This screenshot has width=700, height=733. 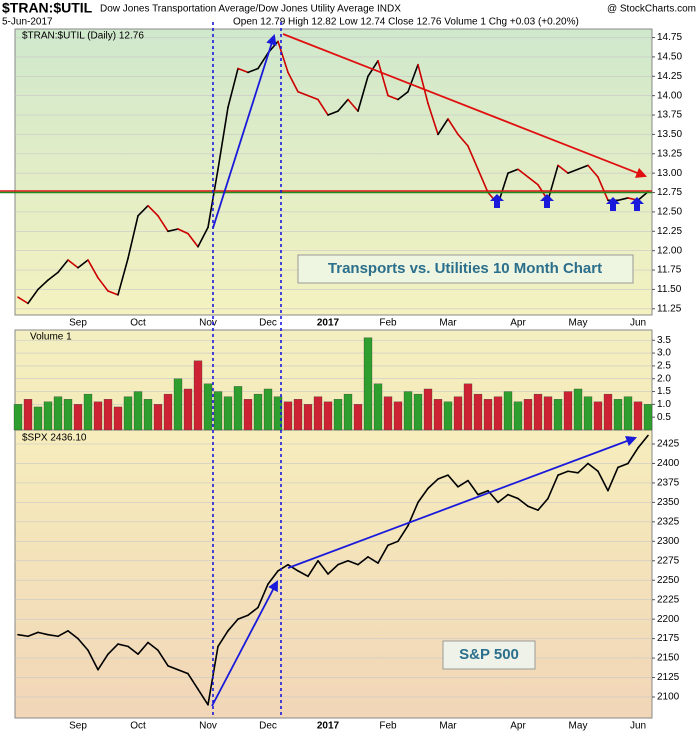 What do you see at coordinates (669, 37) in the screenshot?
I see `y-tick-label: 14.75` at bounding box center [669, 37].